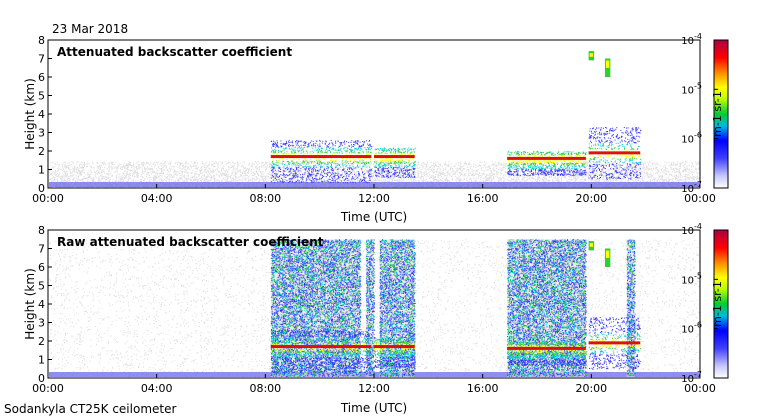  I want to click on panel-title: Raw attenuated backscatter coefficient, so click(190, 242).